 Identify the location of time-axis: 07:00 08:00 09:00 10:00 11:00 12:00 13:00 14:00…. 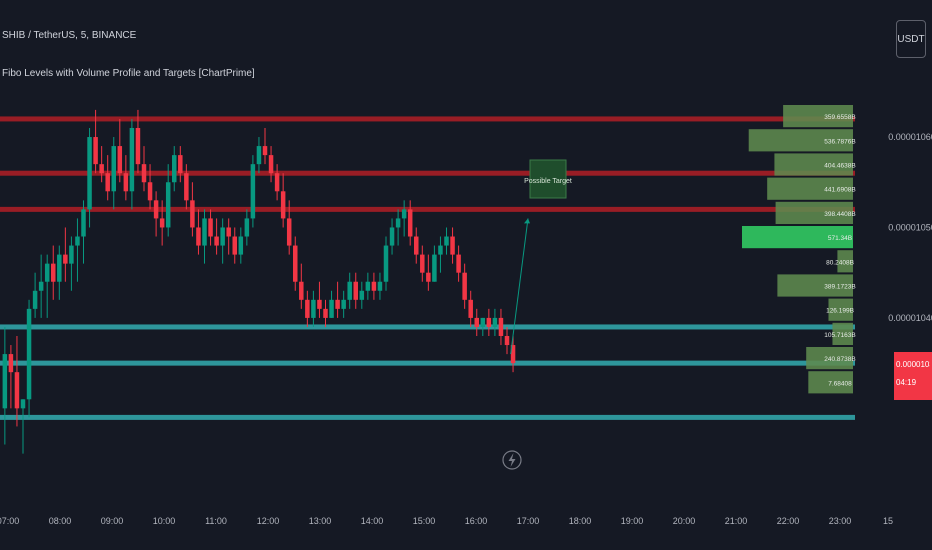
(446, 521).